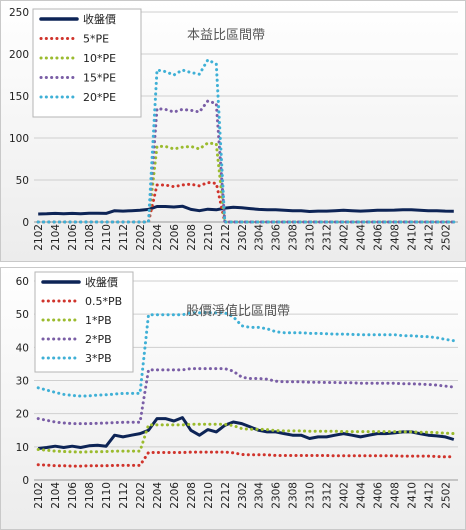 The width and height of the screenshot is (466, 530). What do you see at coordinates (22, 382) in the screenshot?
I see `y-tick-label: 30` at bounding box center [22, 382].